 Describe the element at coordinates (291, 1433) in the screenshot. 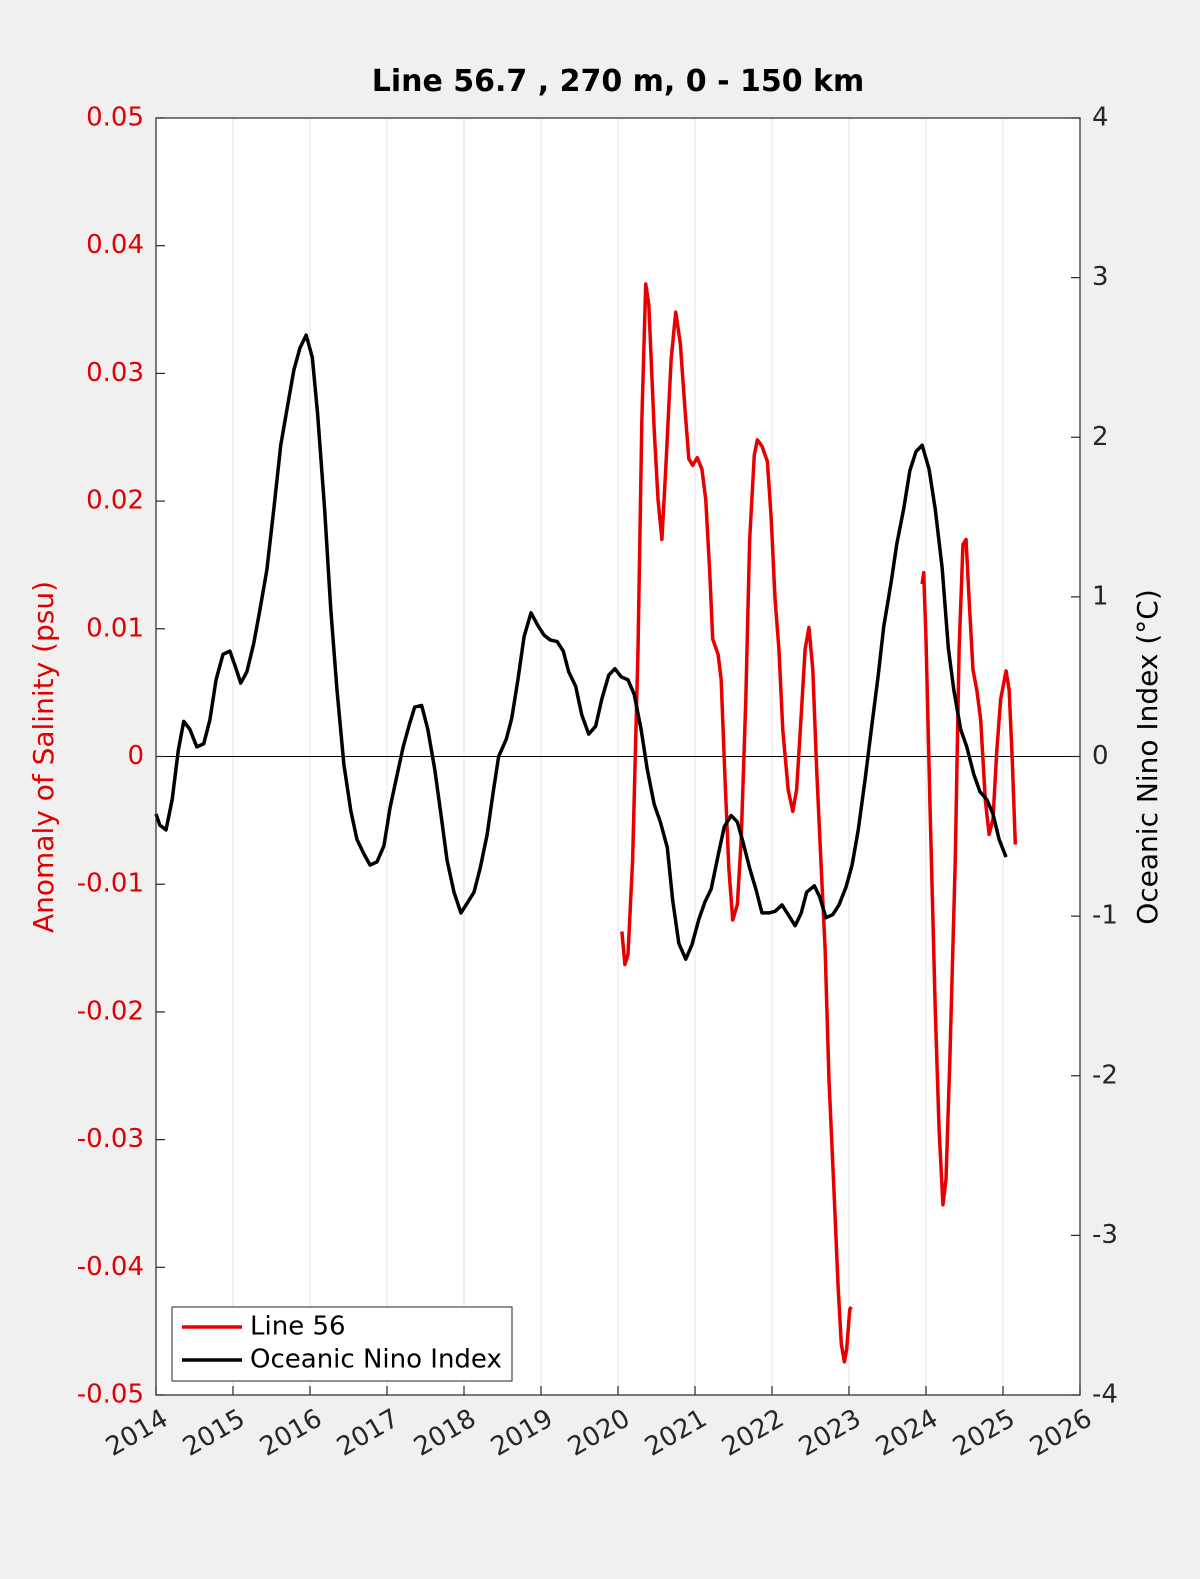

I see `x-tick-label: 2016` at that location.